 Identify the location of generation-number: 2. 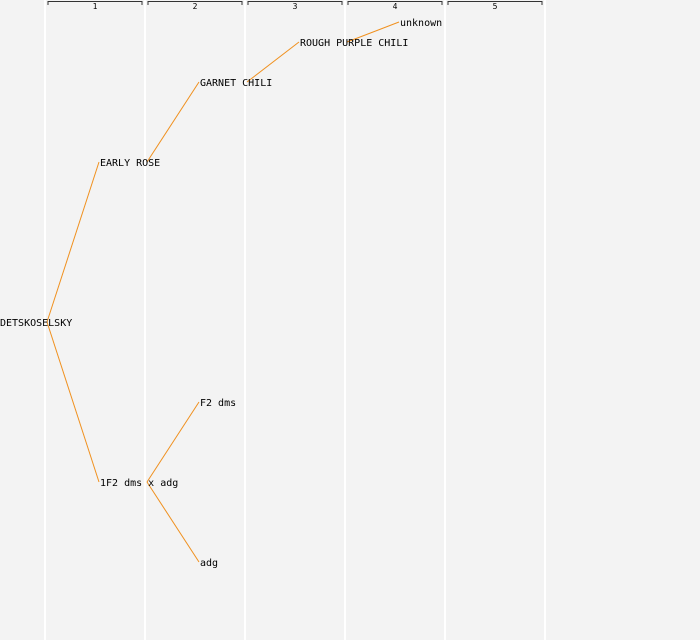
(195, 6).